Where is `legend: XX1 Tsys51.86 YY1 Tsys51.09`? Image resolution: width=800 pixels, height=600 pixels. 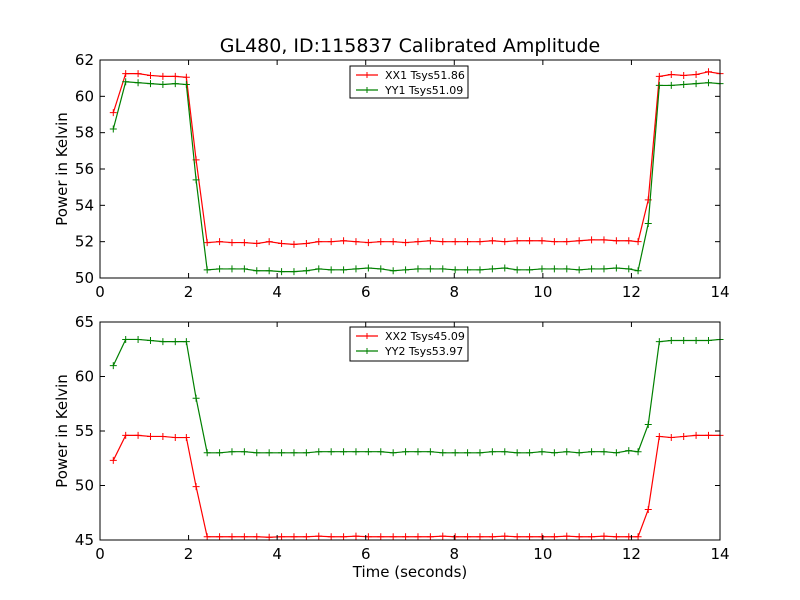
legend: XX1 Tsys51.86 YY1 Tsys51.09 is located at coordinates (409, 82).